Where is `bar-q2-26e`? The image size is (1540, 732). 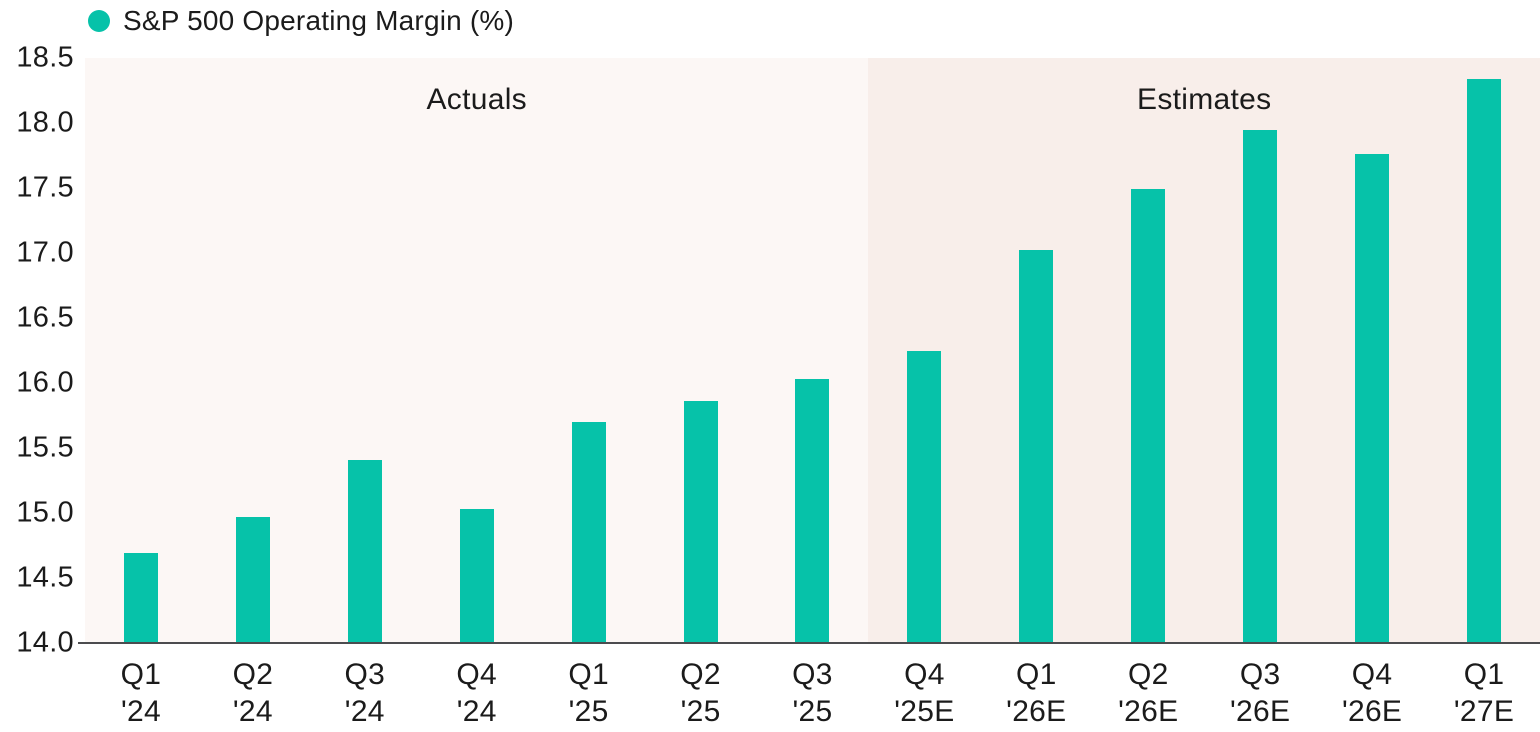
bar-q2-26e is located at coordinates (1148, 416).